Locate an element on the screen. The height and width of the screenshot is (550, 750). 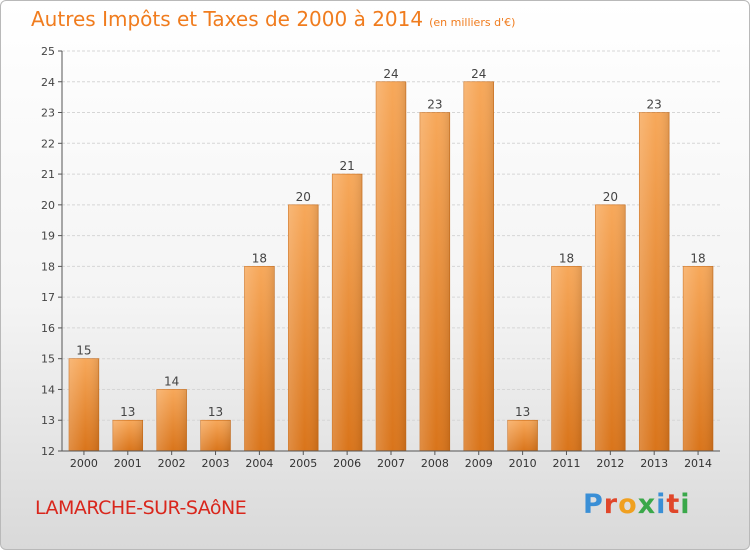
logo-letter: x is located at coordinates (647, 504).